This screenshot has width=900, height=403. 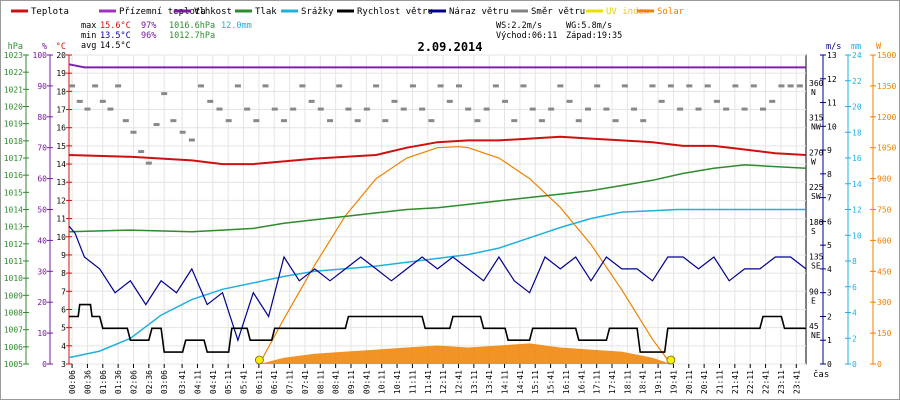 What do you see at coordinates (13, 364) in the screenshot?
I see `hpa-tick-label: 1005` at bounding box center [13, 364].